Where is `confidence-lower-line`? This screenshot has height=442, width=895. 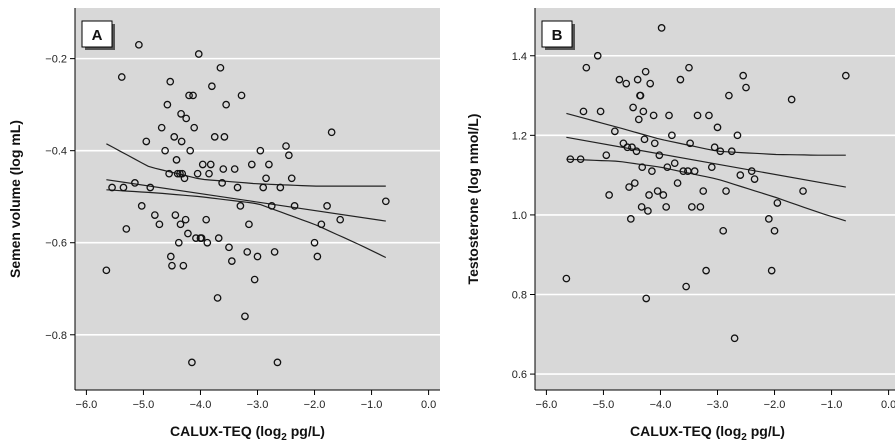
confidence-lower-line is located at coordinates (246, 224).